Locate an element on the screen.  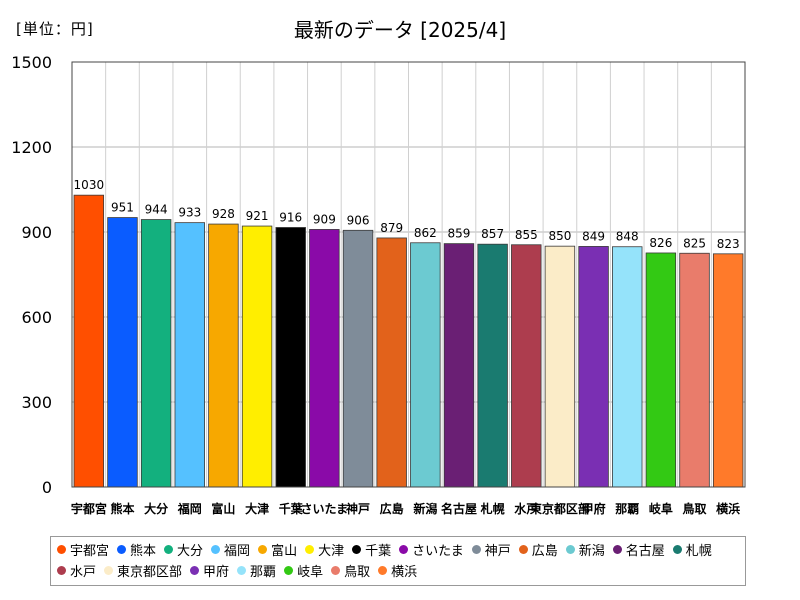
y-tick-label: 600 is located at coordinates (36, 317).